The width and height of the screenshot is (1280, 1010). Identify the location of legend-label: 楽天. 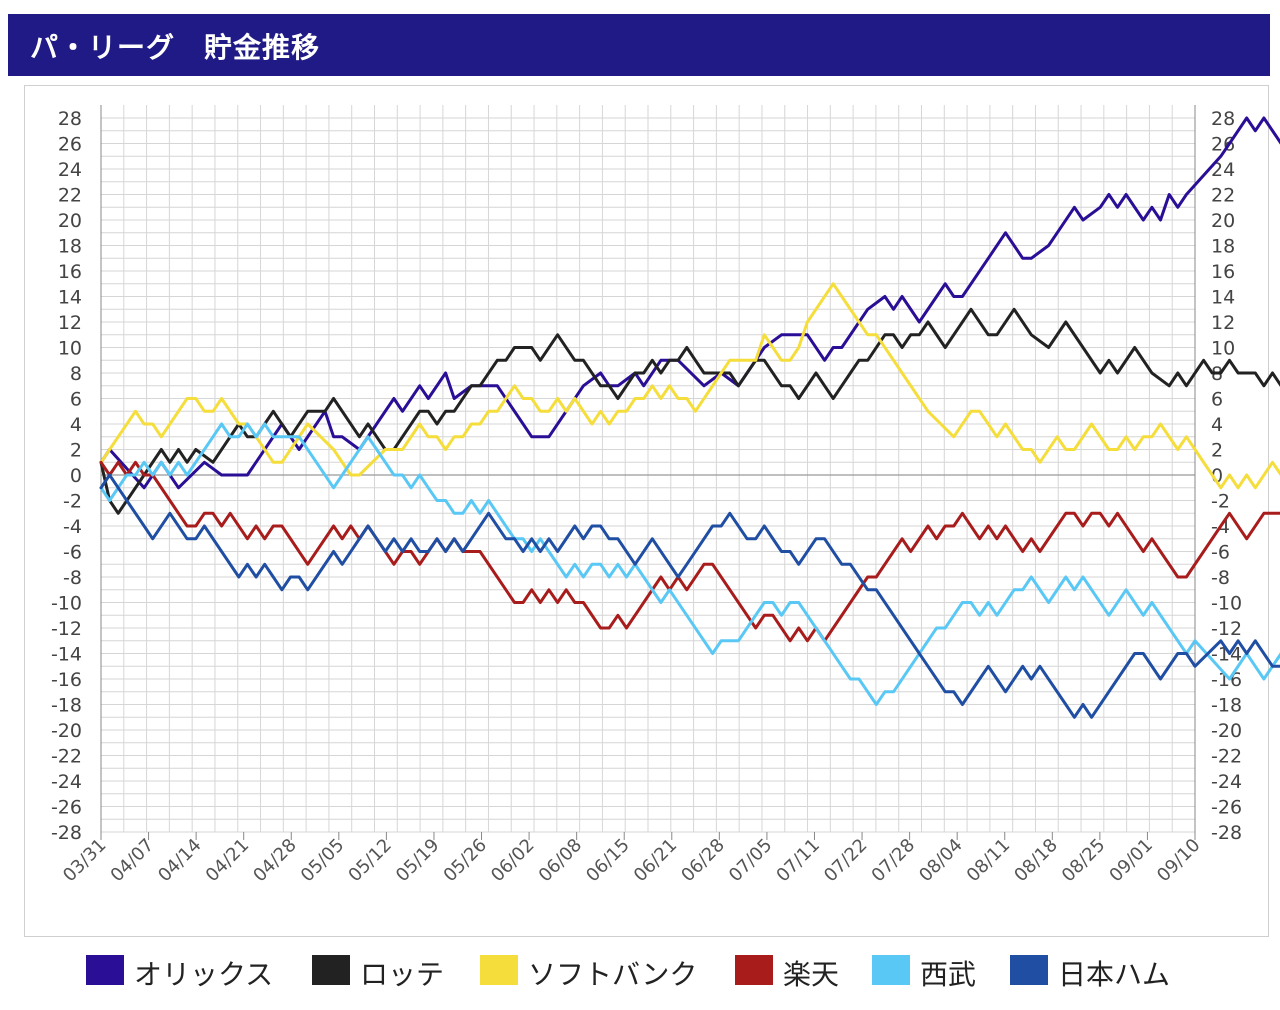
(811, 974).